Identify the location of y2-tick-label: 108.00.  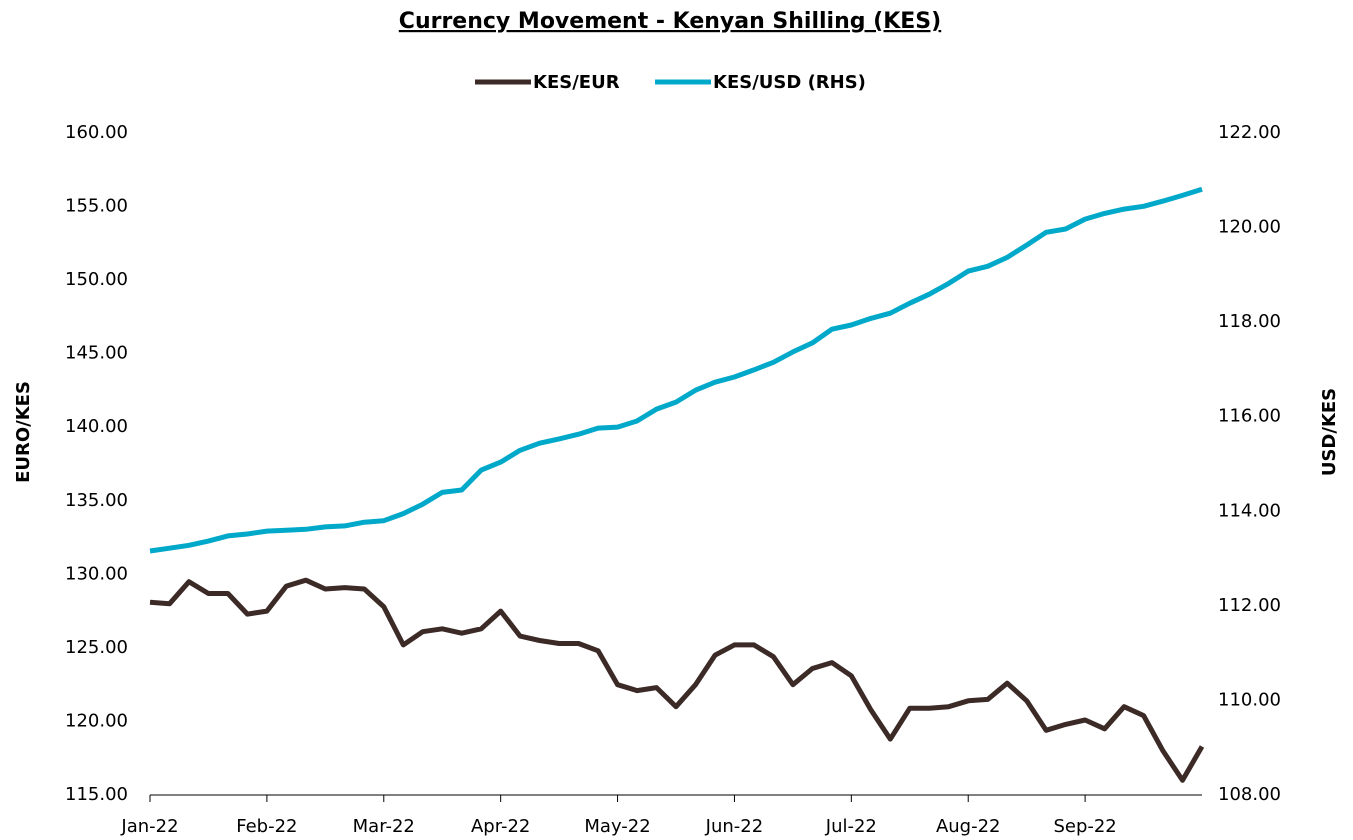
(1249, 794).